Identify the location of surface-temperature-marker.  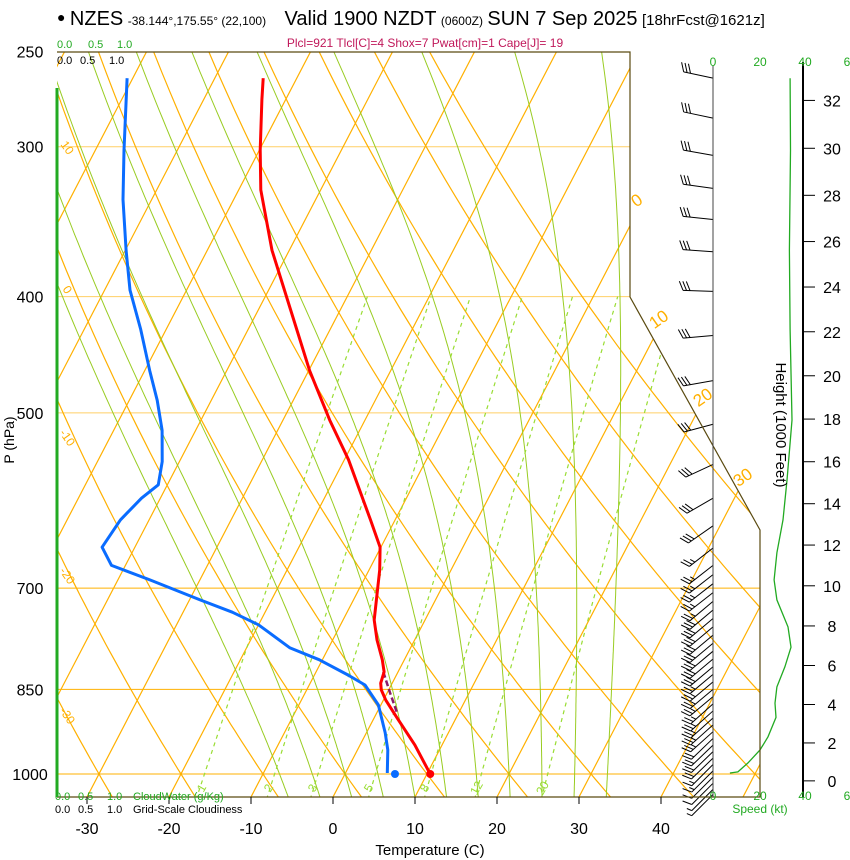
(430, 774).